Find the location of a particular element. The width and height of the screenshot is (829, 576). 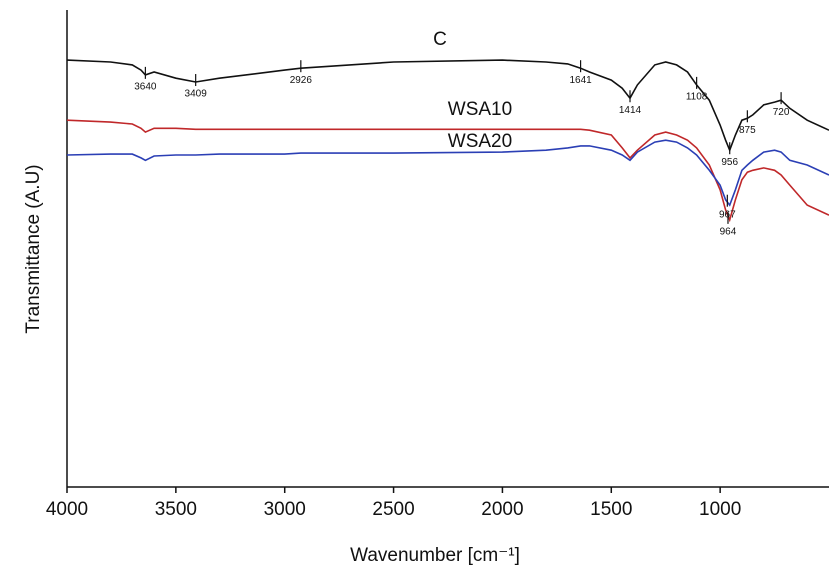

x-tick-label: 2500 is located at coordinates (393, 509).